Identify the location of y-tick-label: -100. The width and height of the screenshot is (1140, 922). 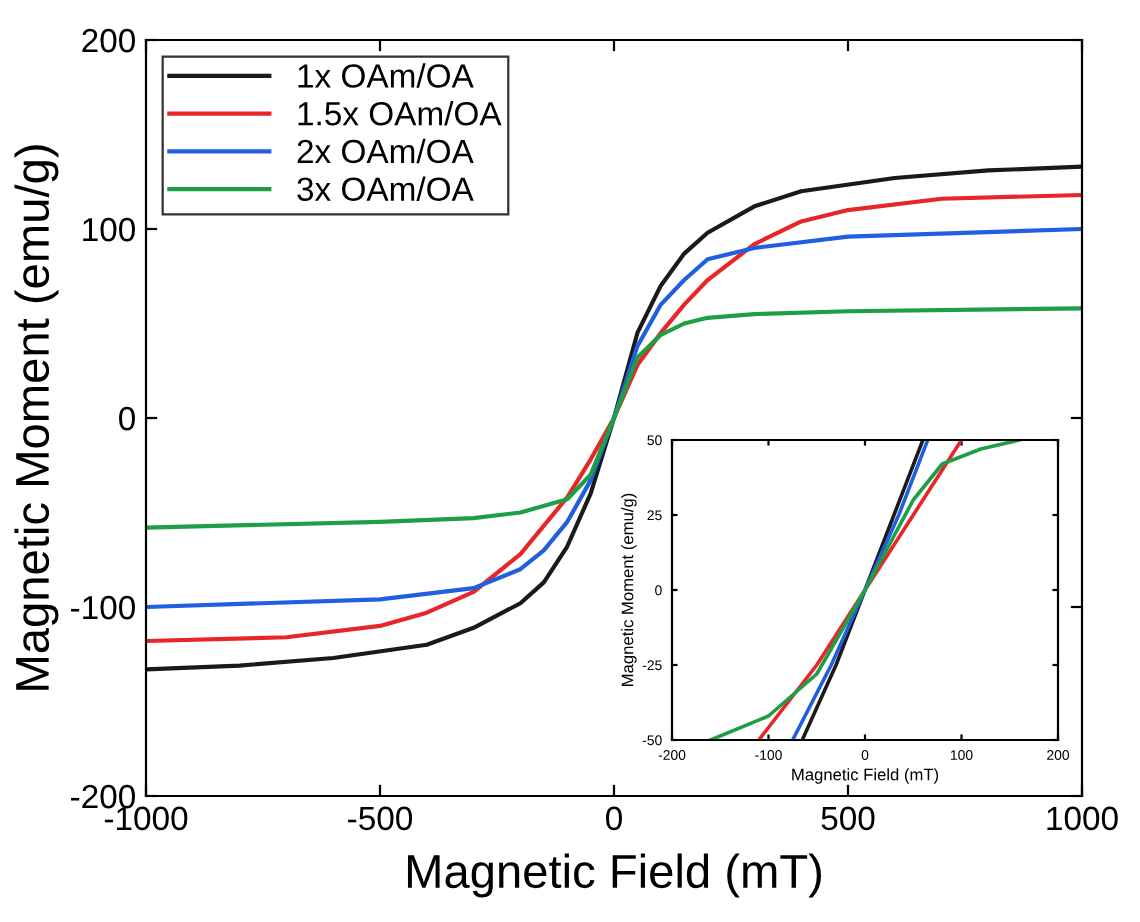
(103, 607).